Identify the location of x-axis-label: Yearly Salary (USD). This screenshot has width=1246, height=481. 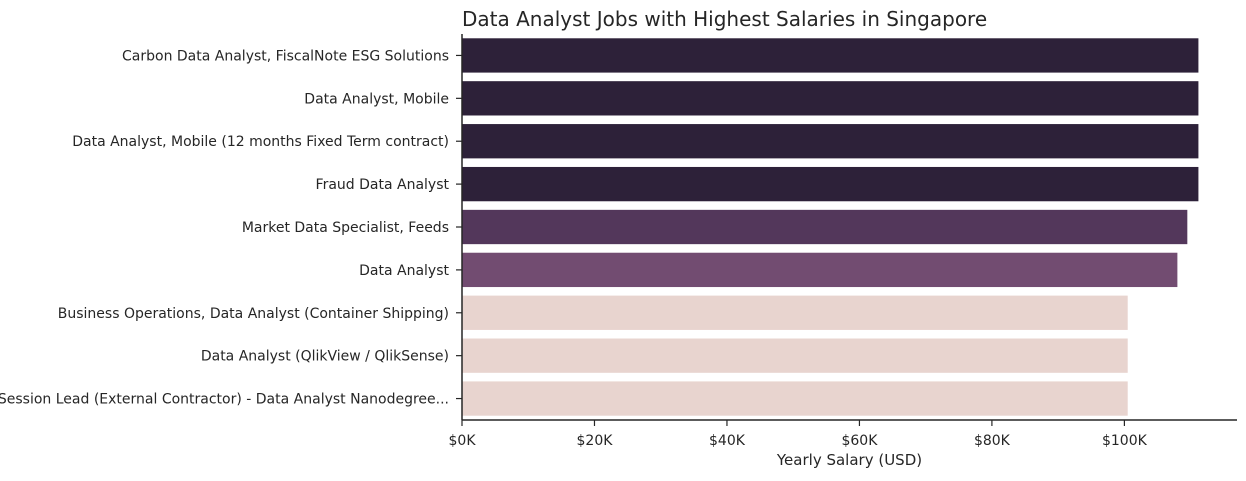
(849, 460).